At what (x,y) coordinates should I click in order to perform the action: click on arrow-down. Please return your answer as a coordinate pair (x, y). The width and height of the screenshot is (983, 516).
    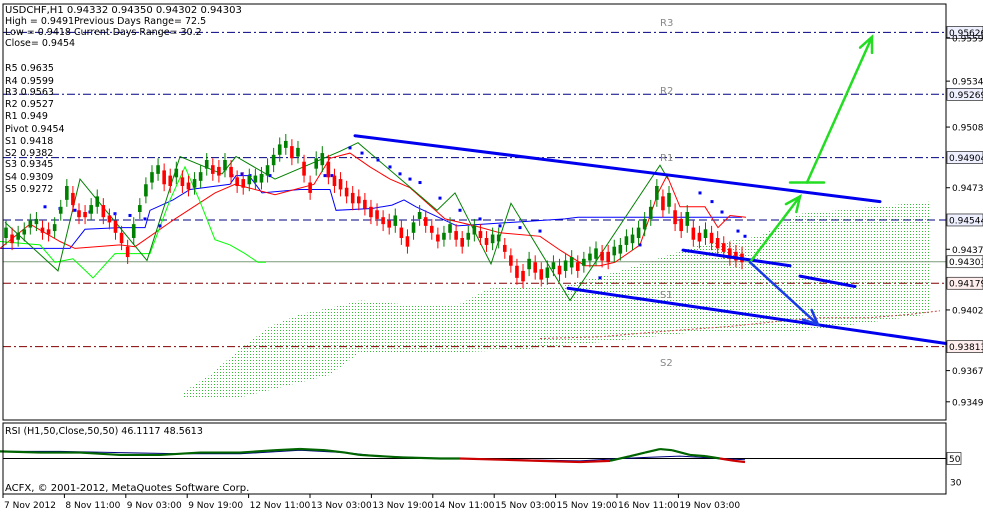
    Looking at the image, I should click on (784, 293).